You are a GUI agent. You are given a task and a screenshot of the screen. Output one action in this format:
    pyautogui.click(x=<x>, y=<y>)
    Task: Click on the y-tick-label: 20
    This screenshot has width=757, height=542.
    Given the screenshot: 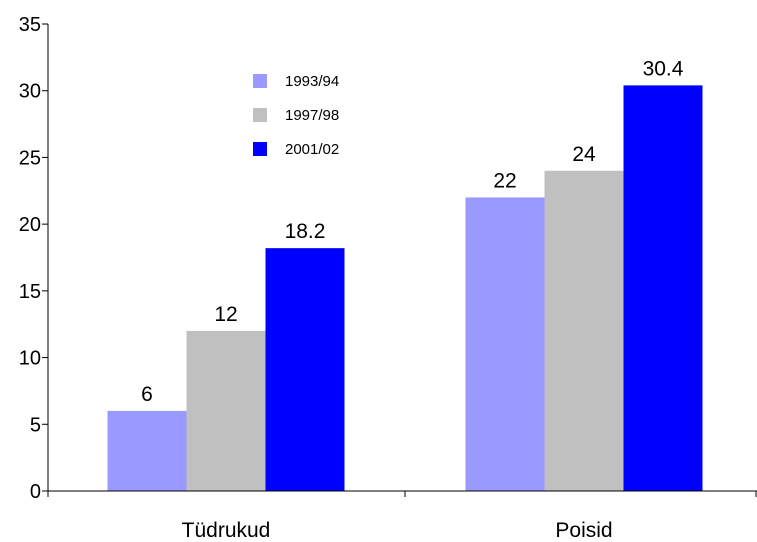 What is the action you would take?
    pyautogui.click(x=30, y=225)
    